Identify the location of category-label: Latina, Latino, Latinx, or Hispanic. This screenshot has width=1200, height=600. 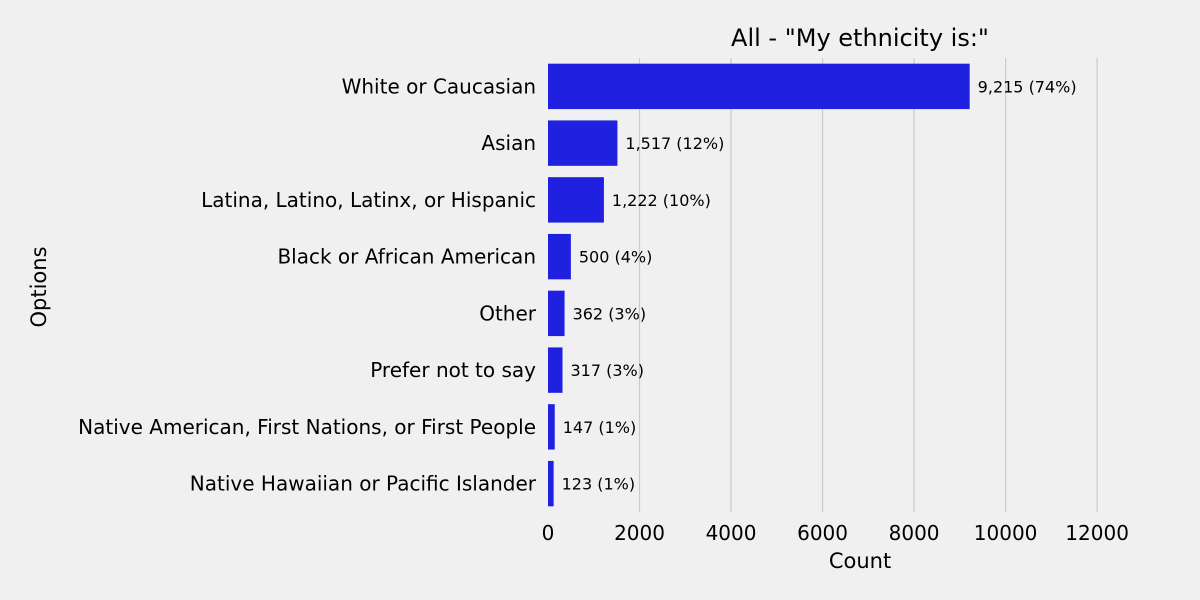
(368, 200).